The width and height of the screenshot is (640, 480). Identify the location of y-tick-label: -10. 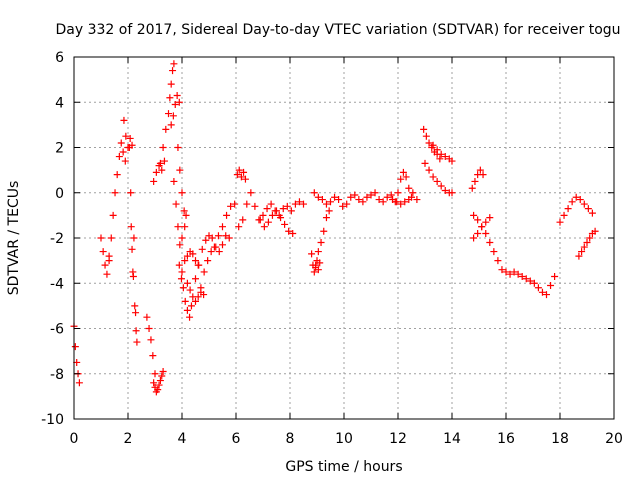
(52, 420).